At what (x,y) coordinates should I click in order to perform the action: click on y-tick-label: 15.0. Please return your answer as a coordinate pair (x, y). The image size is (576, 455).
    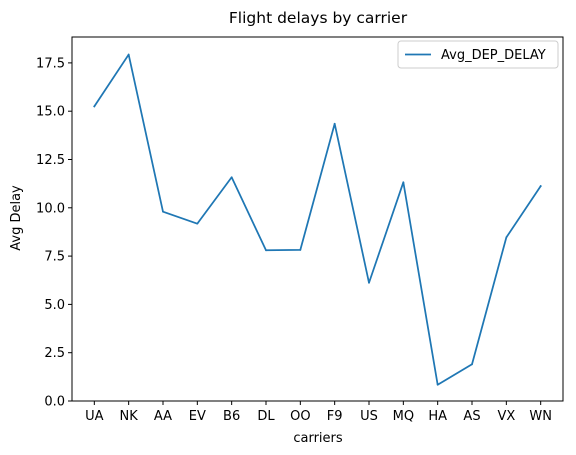
    Looking at the image, I should click on (50, 112).